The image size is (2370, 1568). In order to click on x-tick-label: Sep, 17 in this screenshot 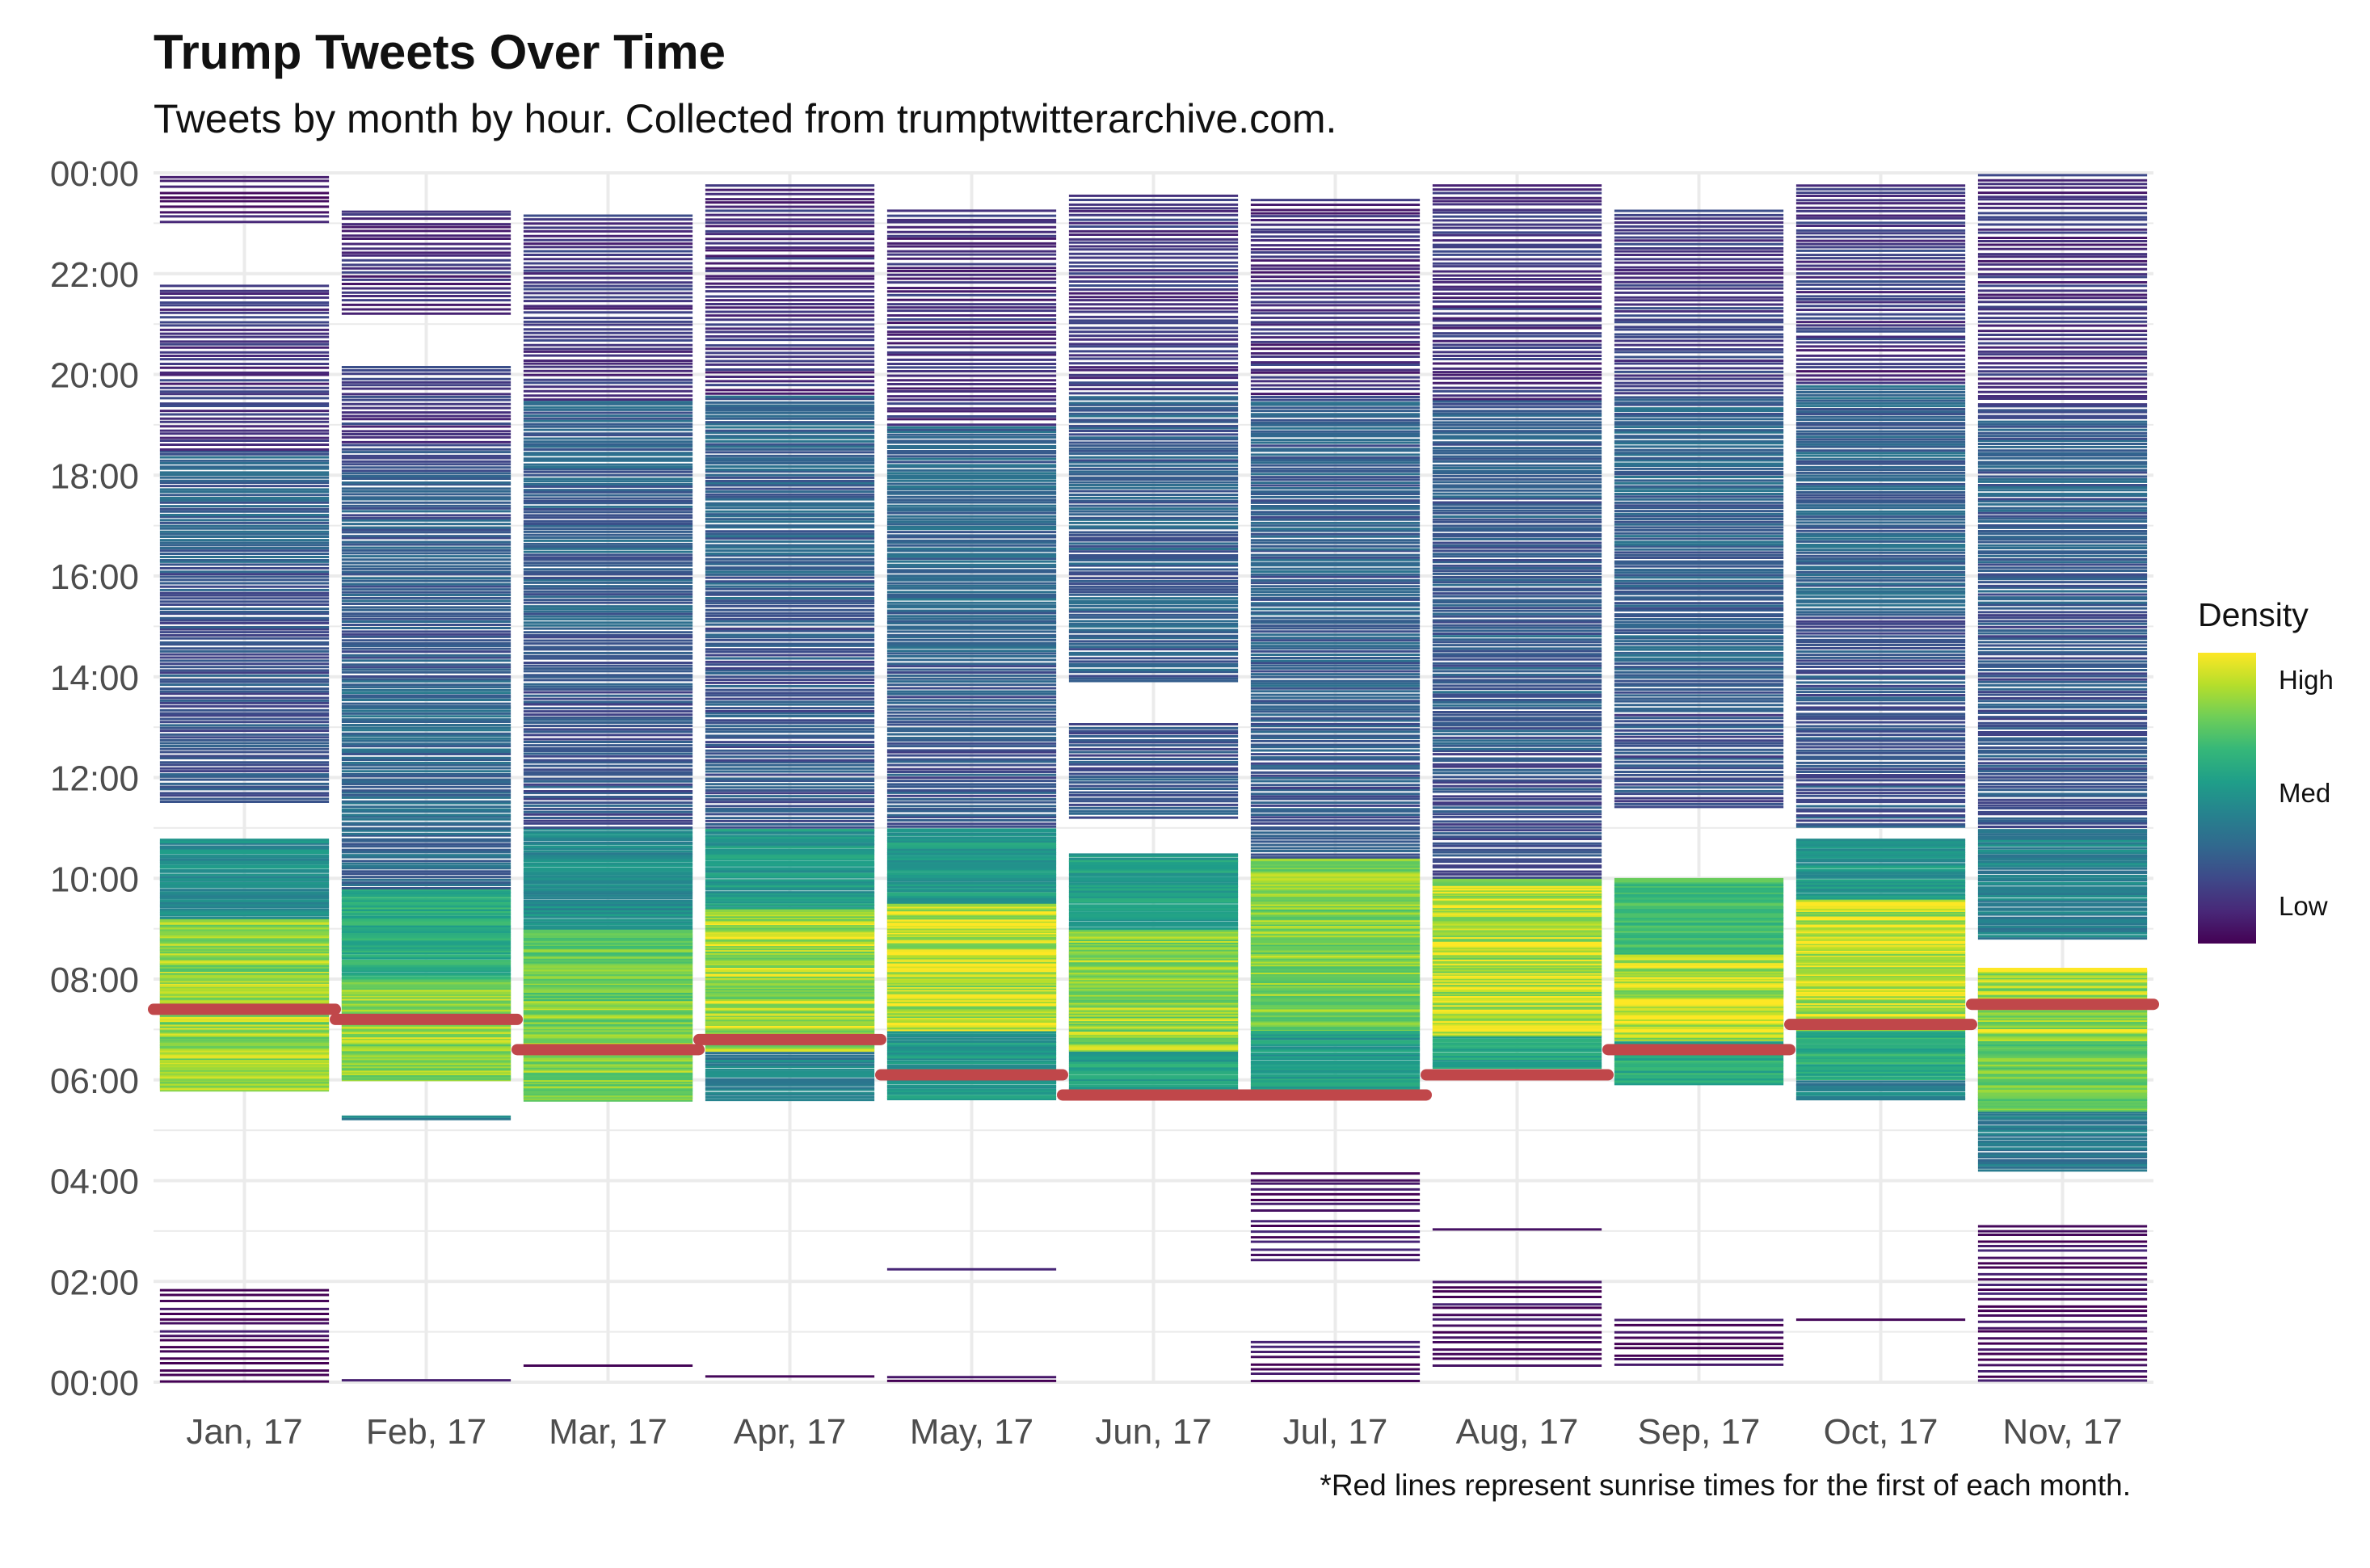, I will do `click(1699, 1432)`.